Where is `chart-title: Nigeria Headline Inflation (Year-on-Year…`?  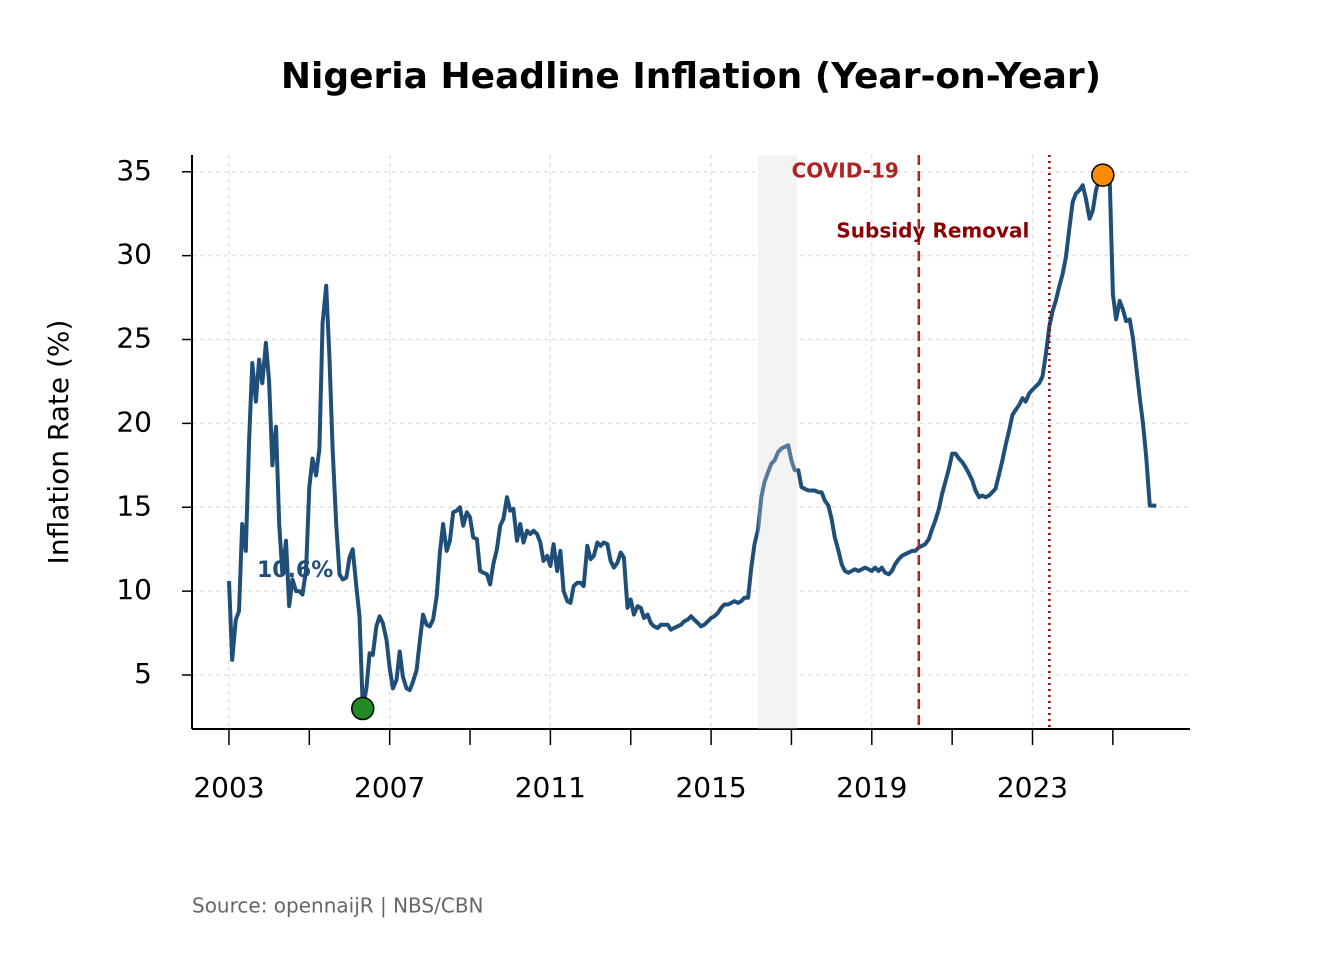 chart-title: Nigeria Headline Inflation (Year-on-Year… is located at coordinates (691, 76).